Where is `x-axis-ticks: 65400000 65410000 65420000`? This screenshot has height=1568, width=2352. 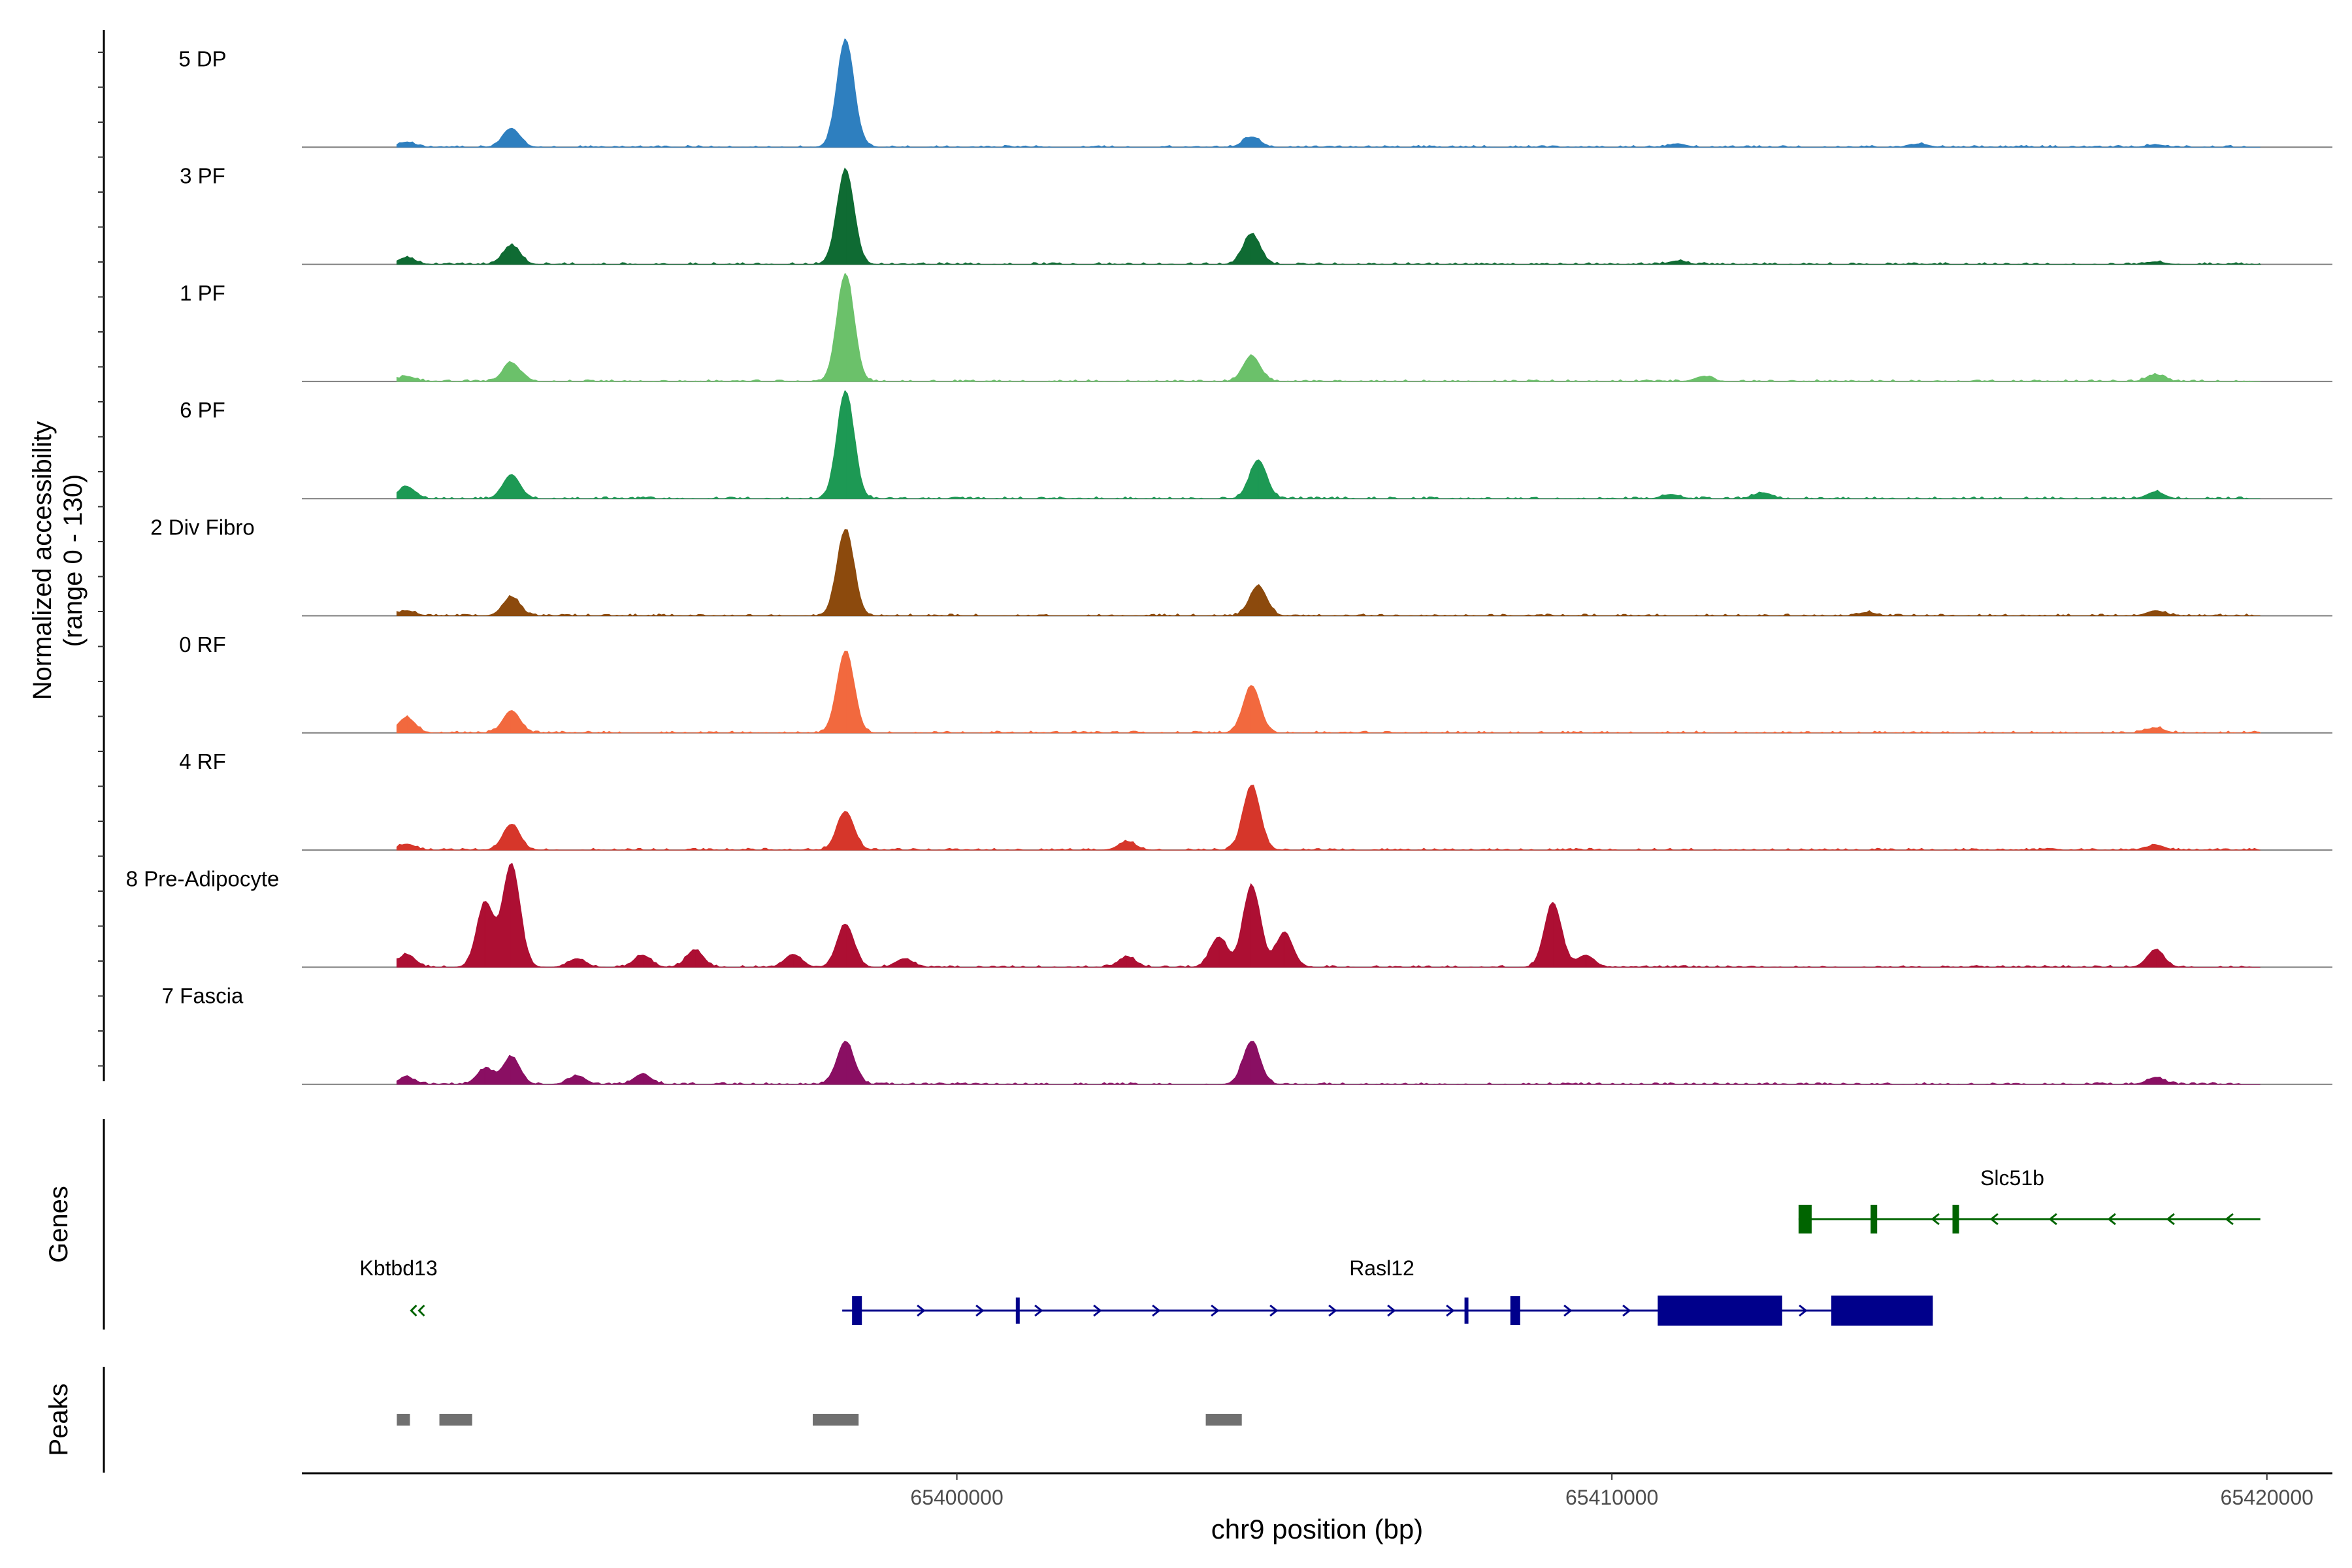
x-axis-ticks: 65400000 65410000 65420000 is located at coordinates (1611, 1491).